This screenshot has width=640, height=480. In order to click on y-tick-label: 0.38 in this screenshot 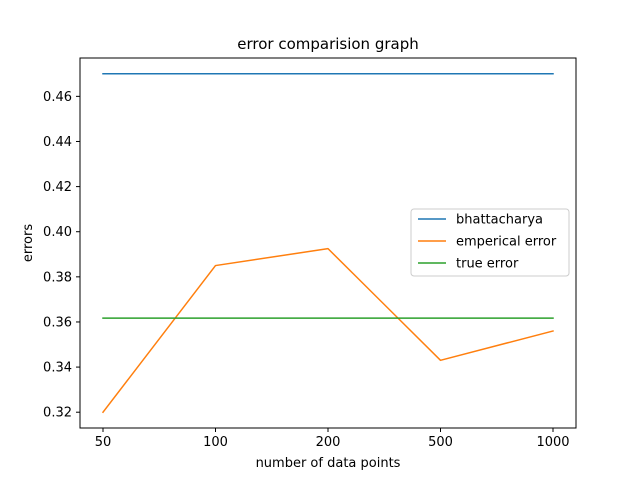, I will do `click(57, 277)`.